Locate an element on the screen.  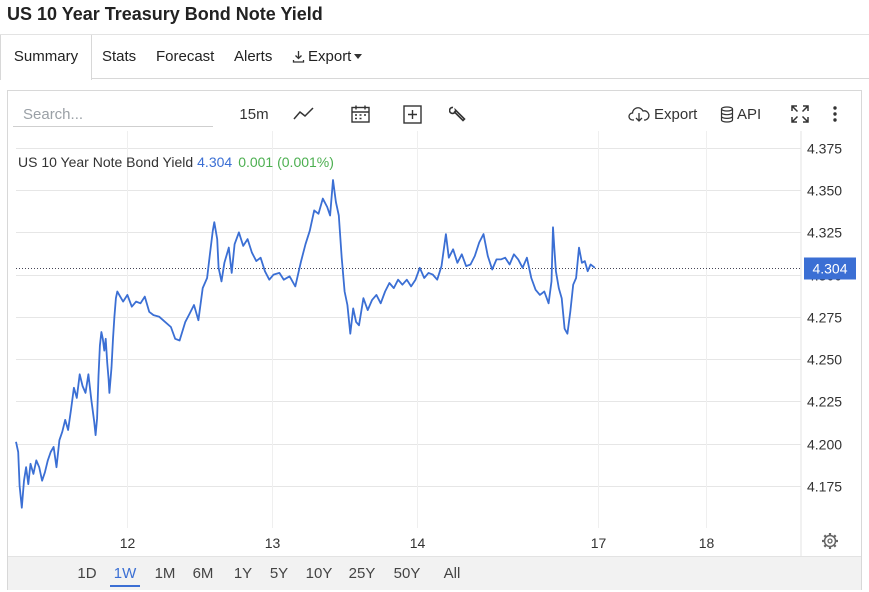
y-tick-label: 4.275 is located at coordinates (824, 318).